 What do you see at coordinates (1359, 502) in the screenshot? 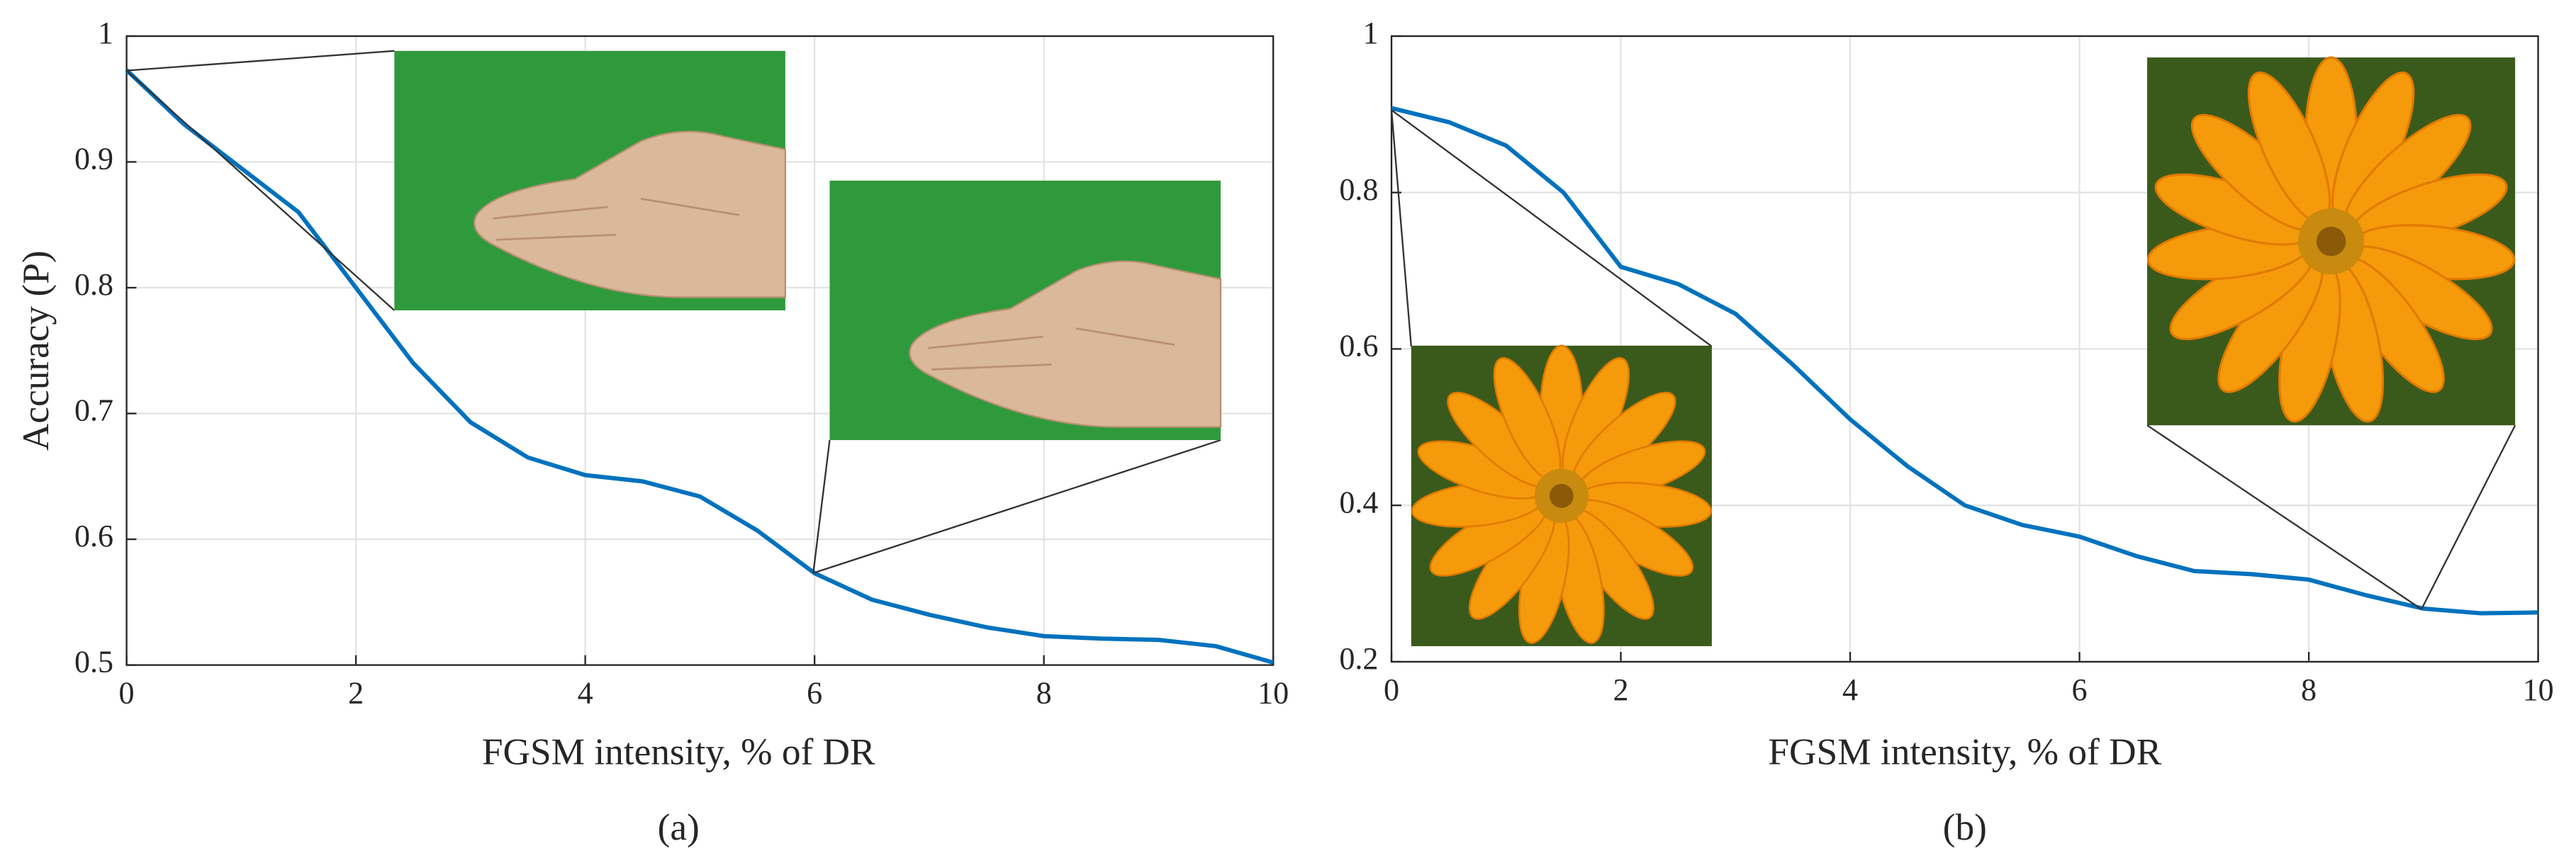
I see `y-tick-label: 0.4` at bounding box center [1359, 502].